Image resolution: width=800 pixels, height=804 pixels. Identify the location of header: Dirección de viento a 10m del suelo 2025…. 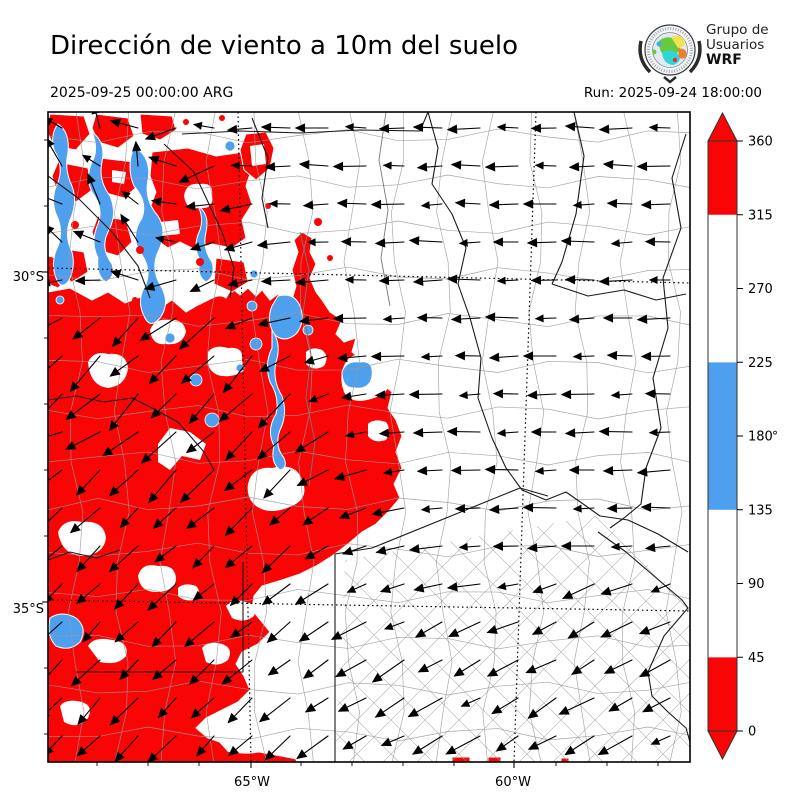
(409, 61).